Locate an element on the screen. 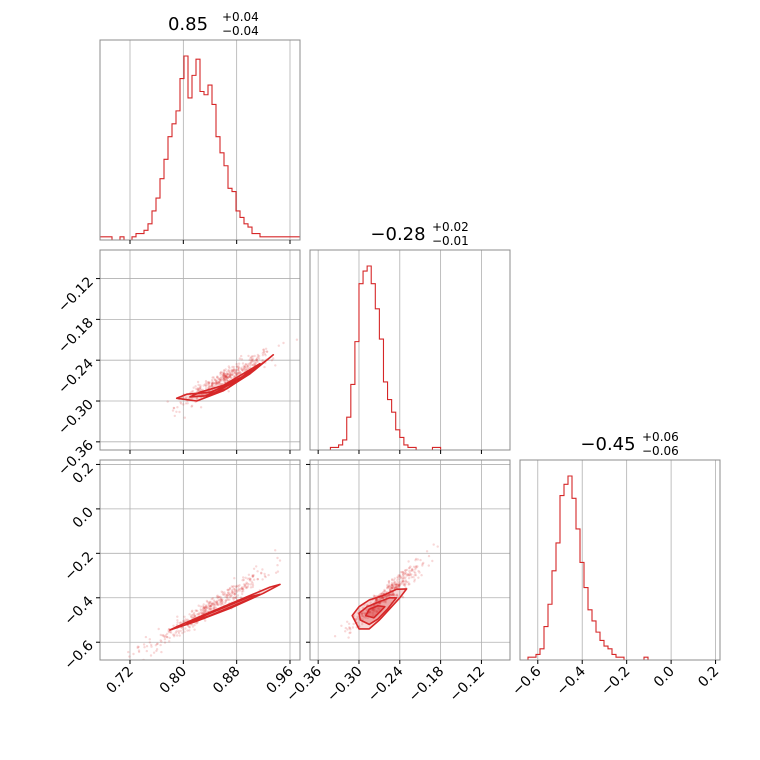 The image size is (760, 760). xtick-label-p1-2: −0.24 is located at coordinates (386, 684).